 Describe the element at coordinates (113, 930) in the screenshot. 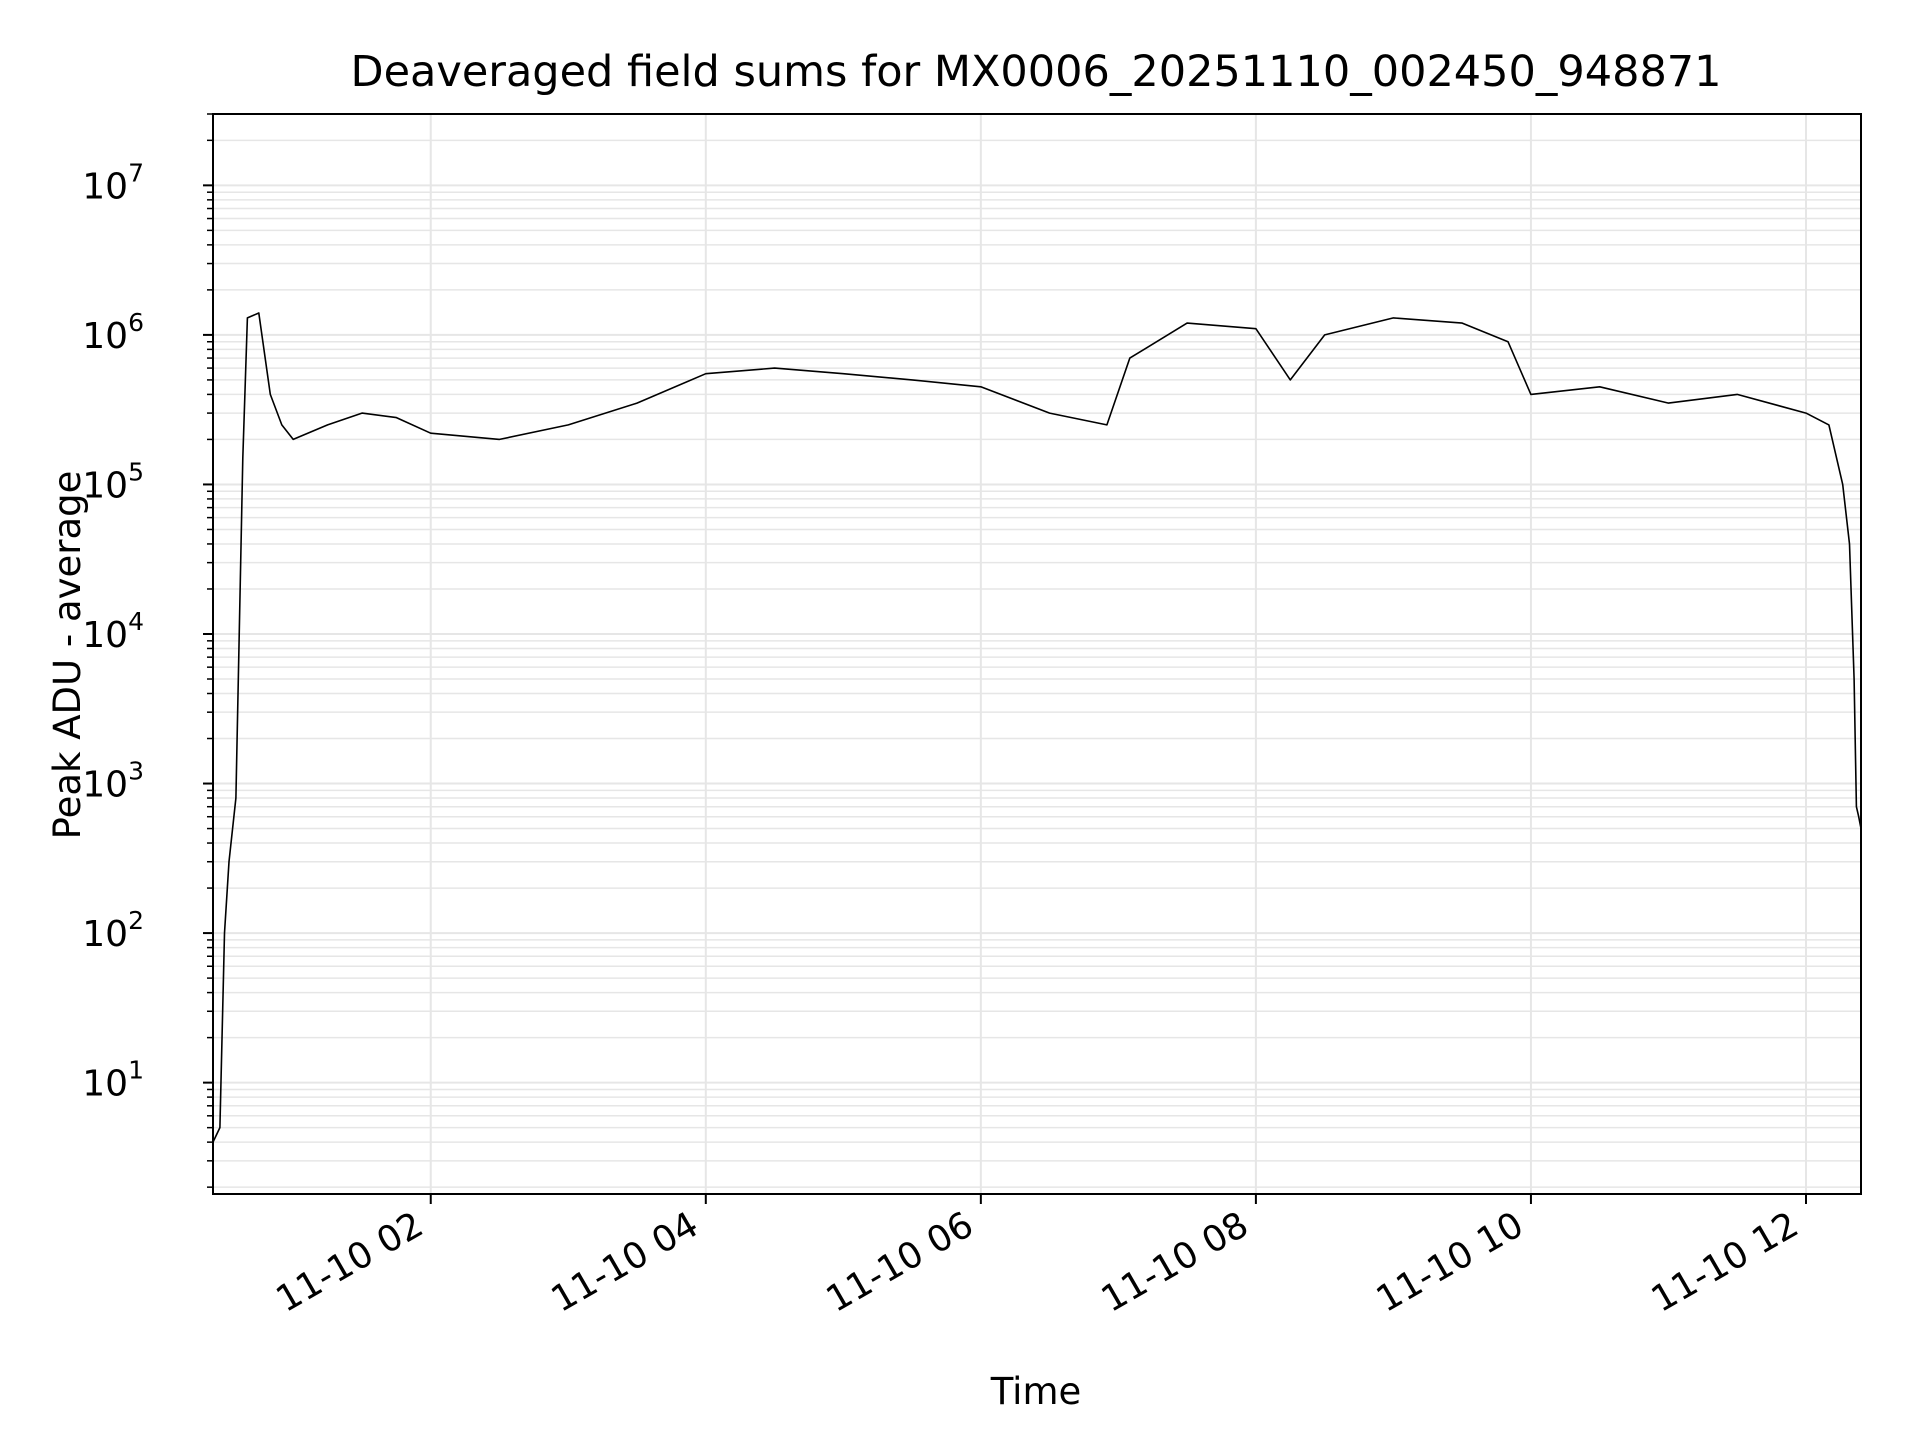

I see `y-tick-label: 10²` at that location.